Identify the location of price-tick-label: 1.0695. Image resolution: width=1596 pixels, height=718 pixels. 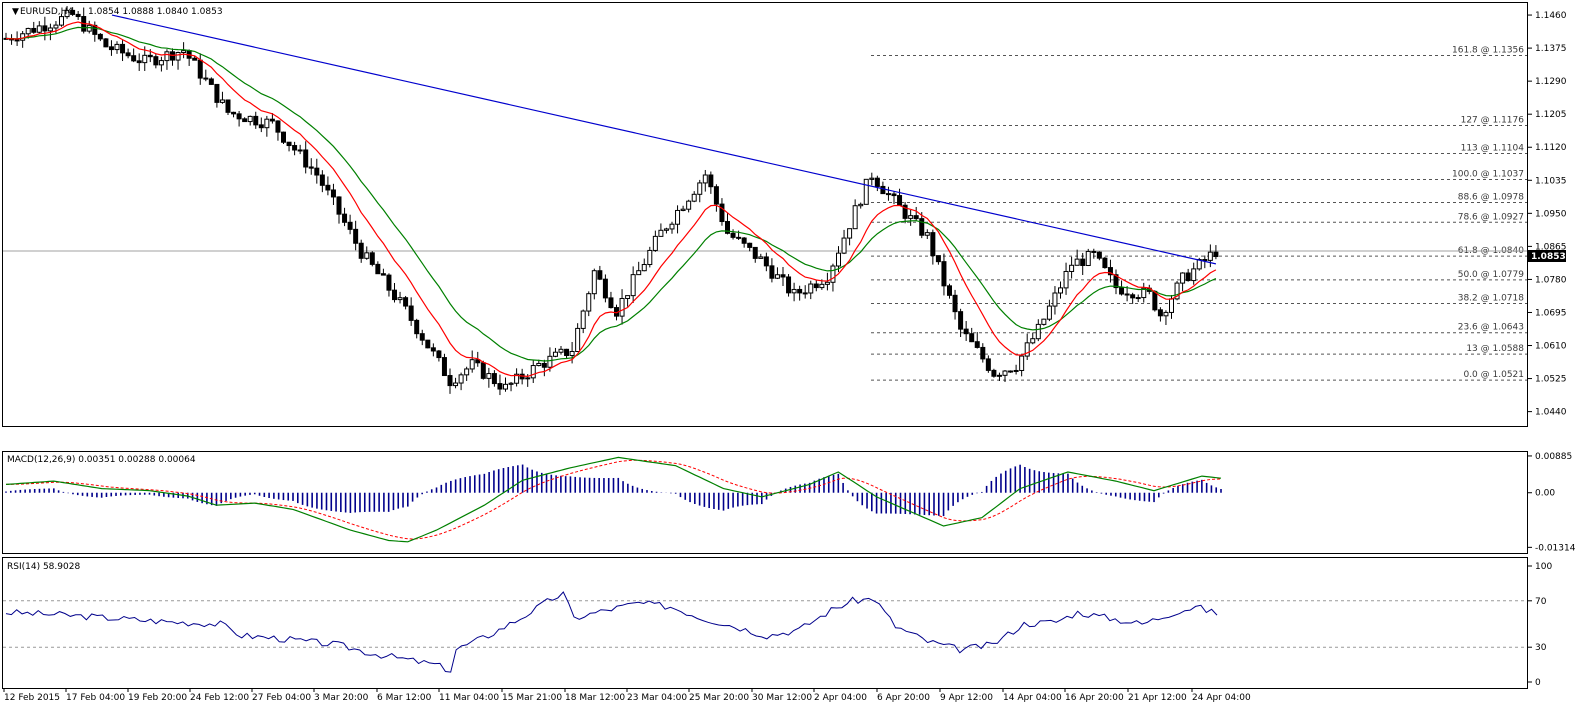
(1551, 313).